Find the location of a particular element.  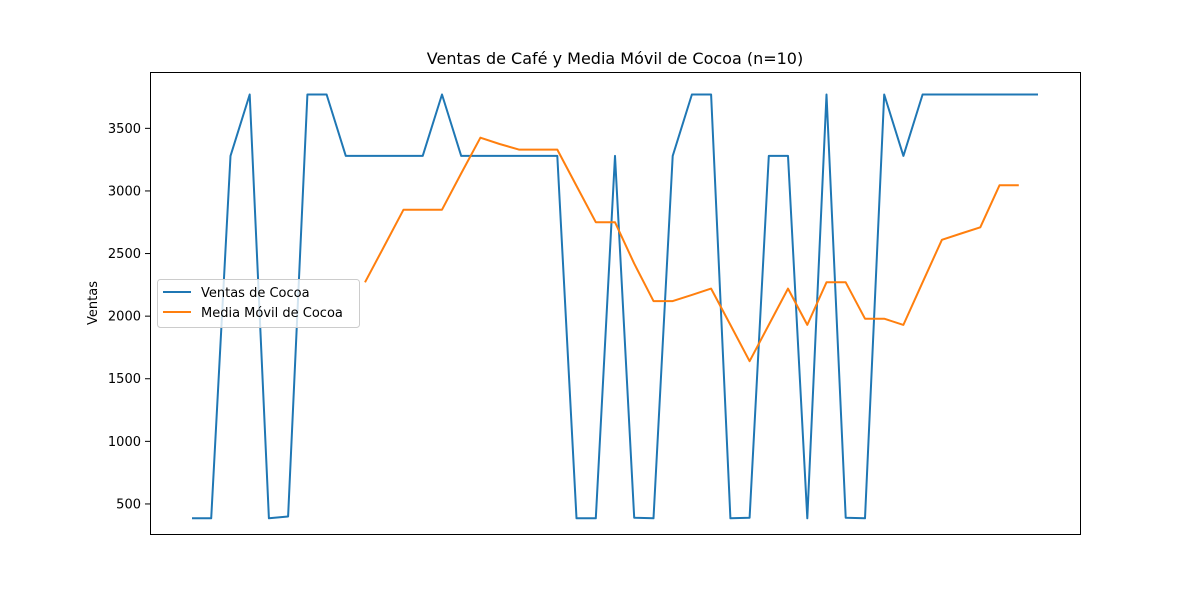

y-tick-label: 2500 is located at coordinates (124, 254).